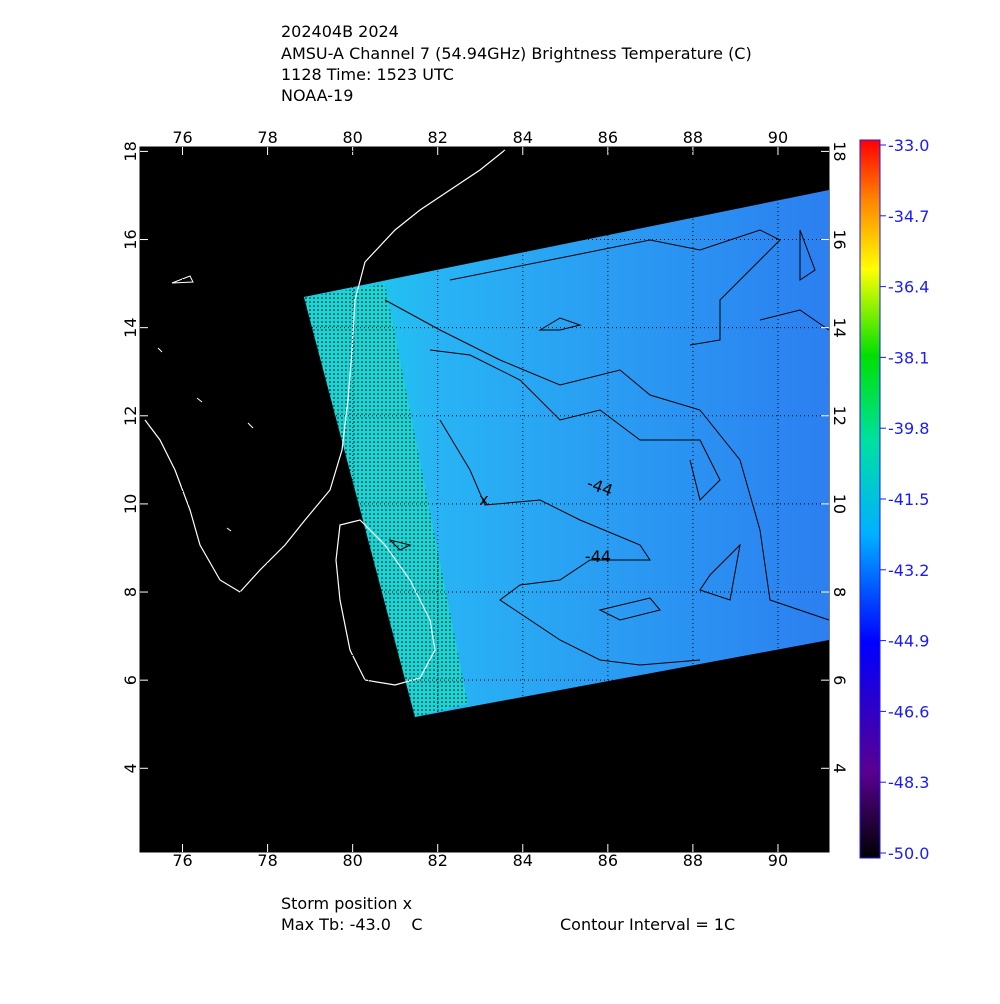 The image size is (1000, 1004). What do you see at coordinates (598, 556) in the screenshot?
I see `contour-label: -44` at bounding box center [598, 556].